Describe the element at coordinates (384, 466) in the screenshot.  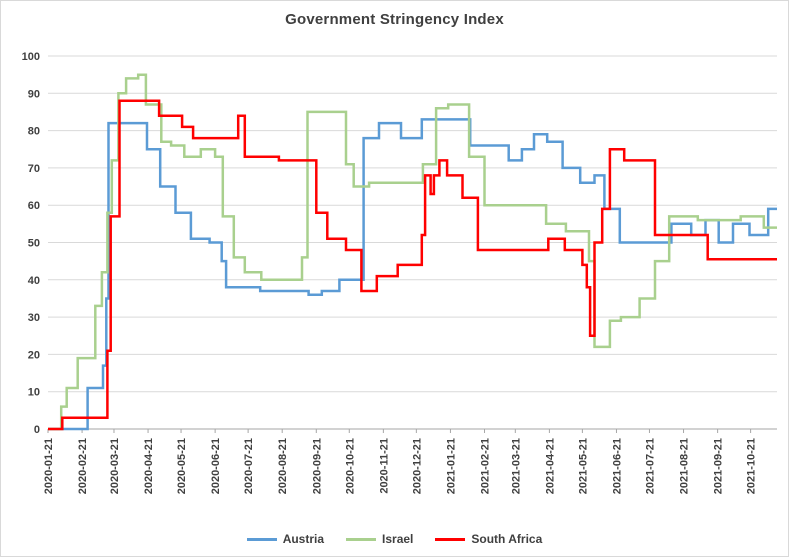
I see `x-tick-label: 2020-11-21` at that location.